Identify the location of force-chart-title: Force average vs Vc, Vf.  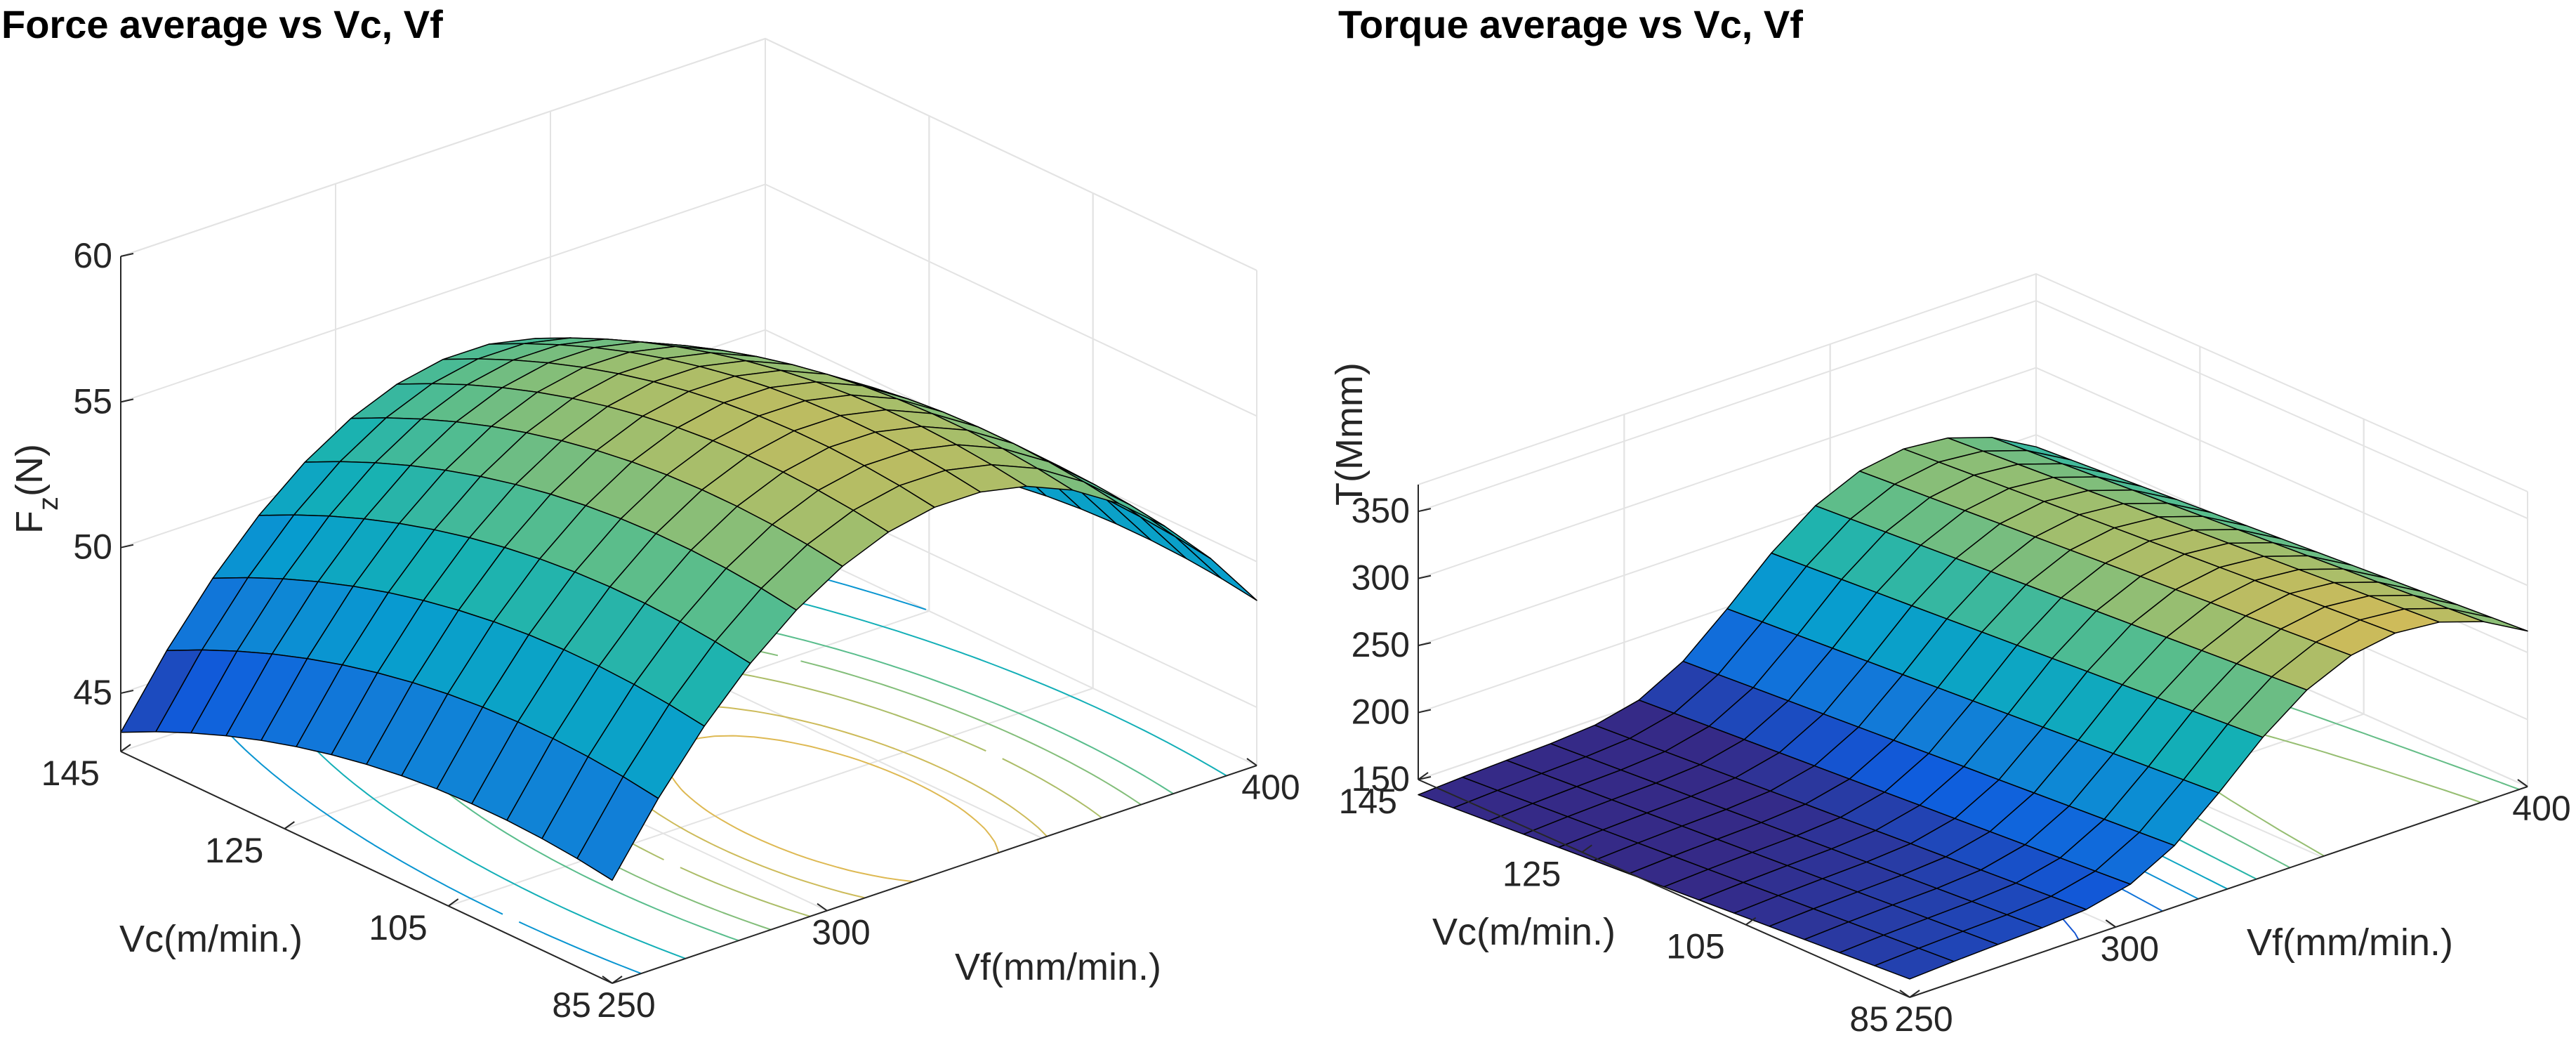
(222, 24).